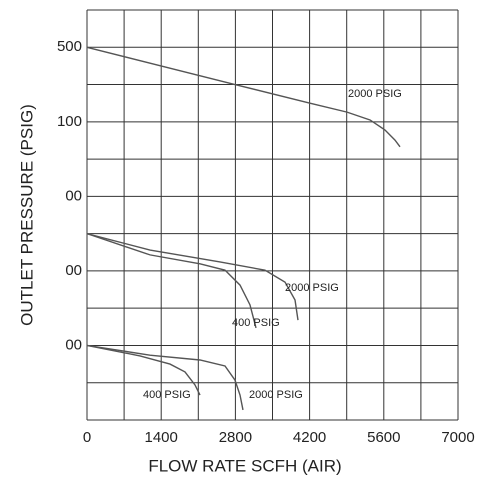 The image size is (493, 481). Describe the element at coordinates (161, 437) in the screenshot. I see `x-tick-label: 1400` at that location.